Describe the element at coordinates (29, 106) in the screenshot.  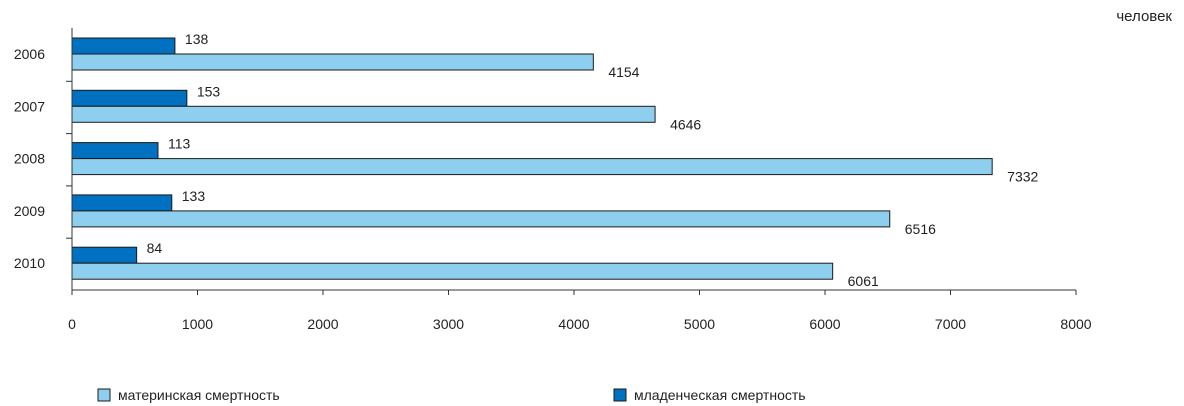
I see `category-label-2007: 2007` at that location.